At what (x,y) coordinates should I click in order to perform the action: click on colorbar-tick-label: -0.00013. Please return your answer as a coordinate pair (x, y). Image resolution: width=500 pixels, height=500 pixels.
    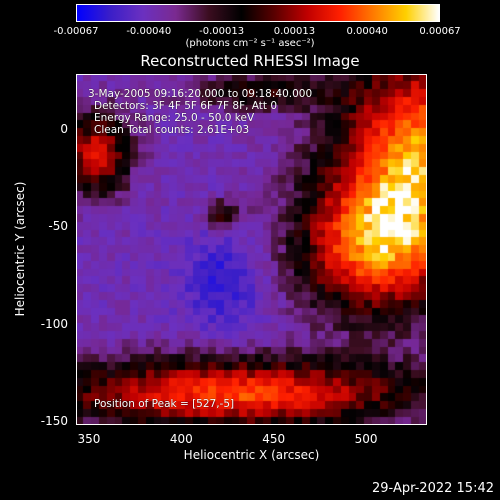
    Looking at the image, I should click on (222, 31).